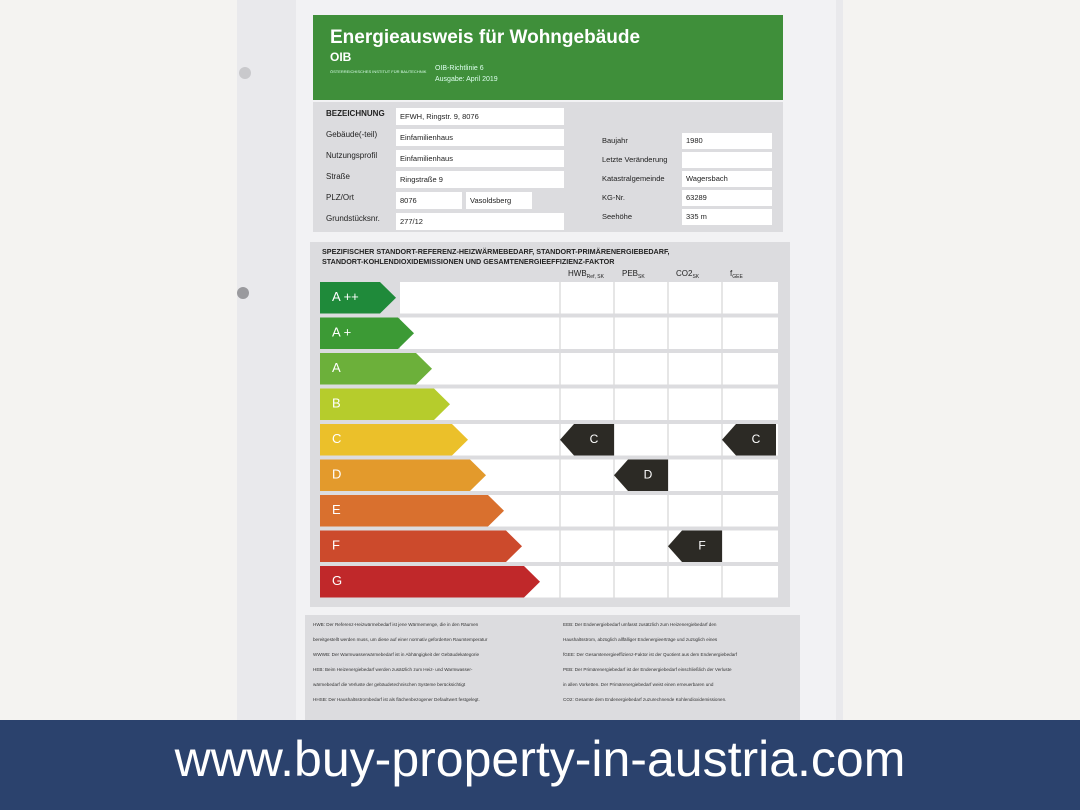 This screenshot has width=1080, height=810. What do you see at coordinates (552, 667) in the screenshot?
I see `footnote-box` at bounding box center [552, 667].